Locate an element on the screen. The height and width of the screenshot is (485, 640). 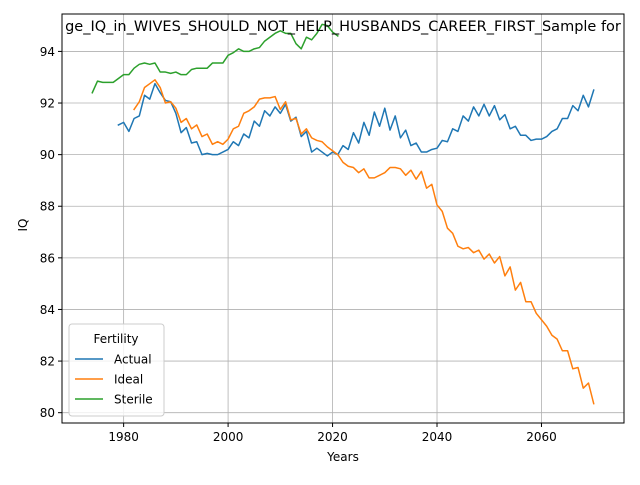
x-axis-label: Years is located at coordinates (342, 457).